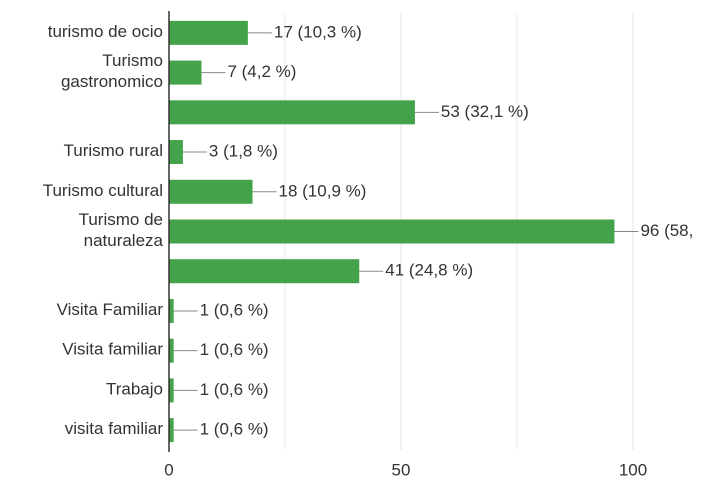 The height and width of the screenshot is (480, 709). I want to click on label-line: Turismo de, so click(121, 219).